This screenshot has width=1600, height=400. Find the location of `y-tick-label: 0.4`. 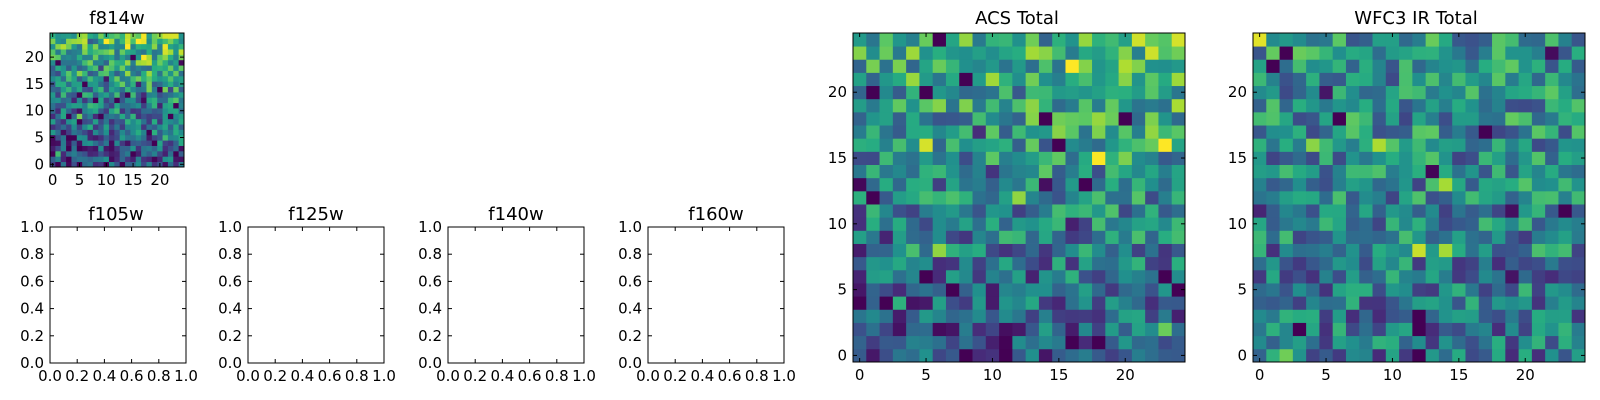

y-tick-label: 0.4 is located at coordinates (32, 309).